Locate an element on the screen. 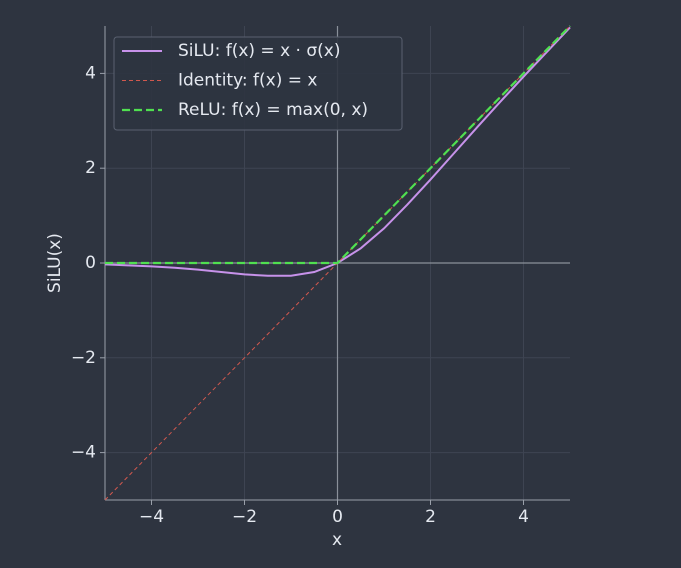  x-tick-label: −4 is located at coordinates (151, 517).